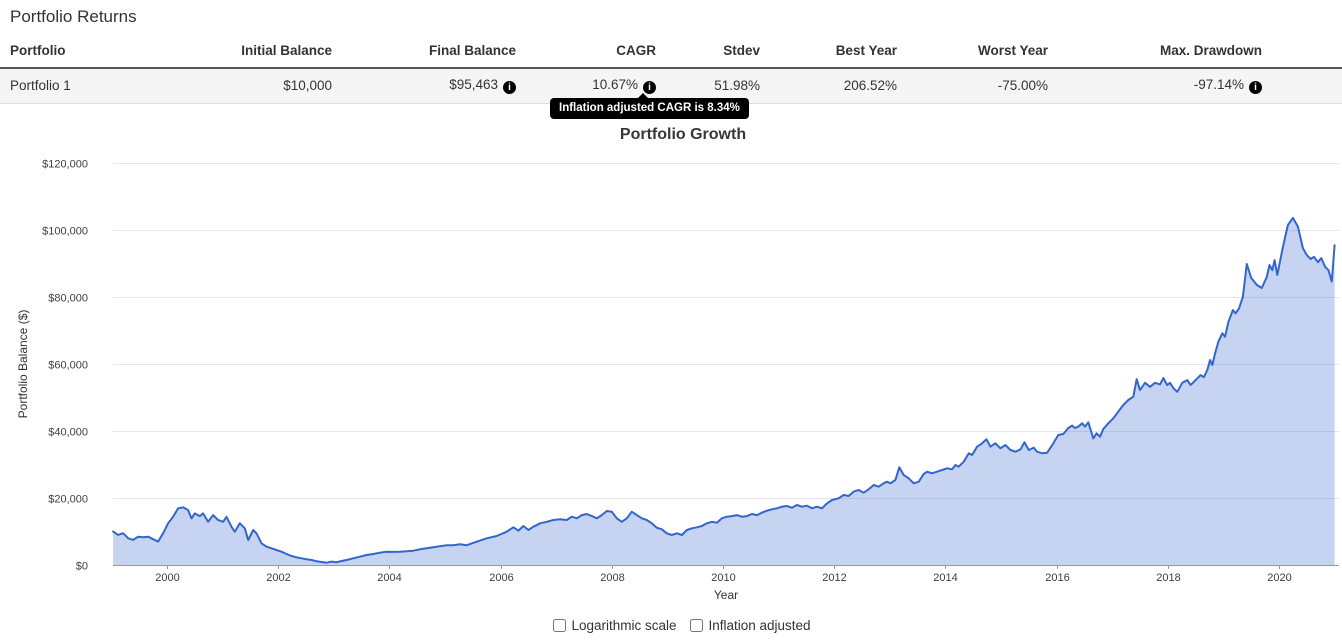 This screenshot has height=643, width=1342. What do you see at coordinates (1218, 84) in the screenshot?
I see `max-drawdown-value: -97.14%` at bounding box center [1218, 84].